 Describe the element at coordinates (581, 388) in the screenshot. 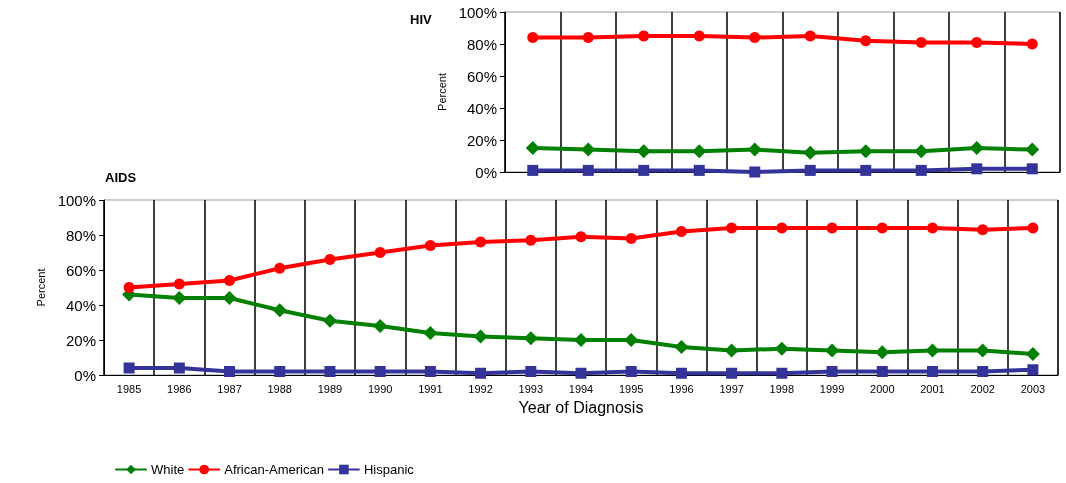

I see `x-tick-label: 1994` at that location.